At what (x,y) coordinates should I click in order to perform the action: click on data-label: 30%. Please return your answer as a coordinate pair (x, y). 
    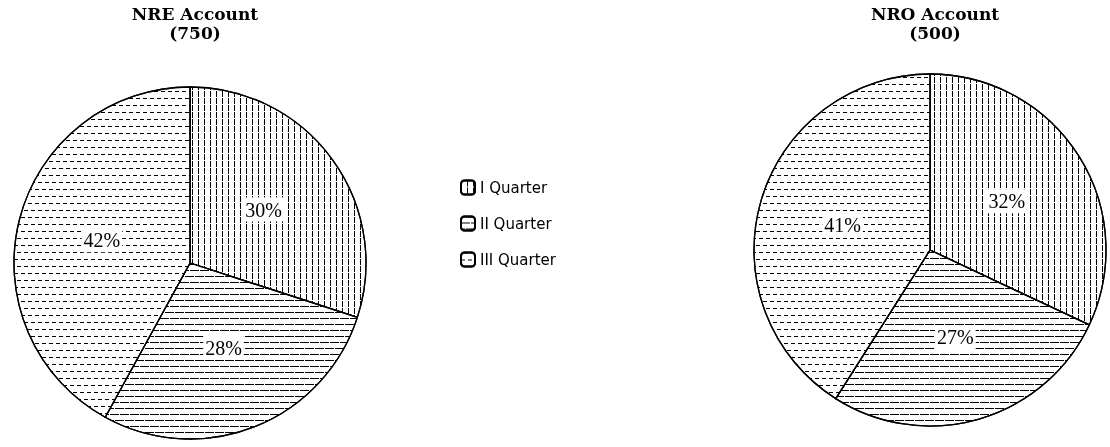
    Looking at the image, I should click on (263, 209).